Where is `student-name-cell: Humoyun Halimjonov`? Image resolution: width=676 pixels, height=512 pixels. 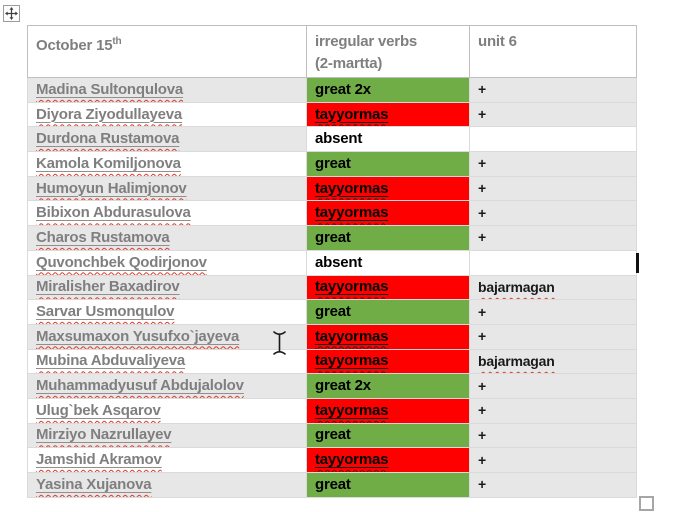 student-name-cell: Humoyun Halimjonov is located at coordinates (167, 189).